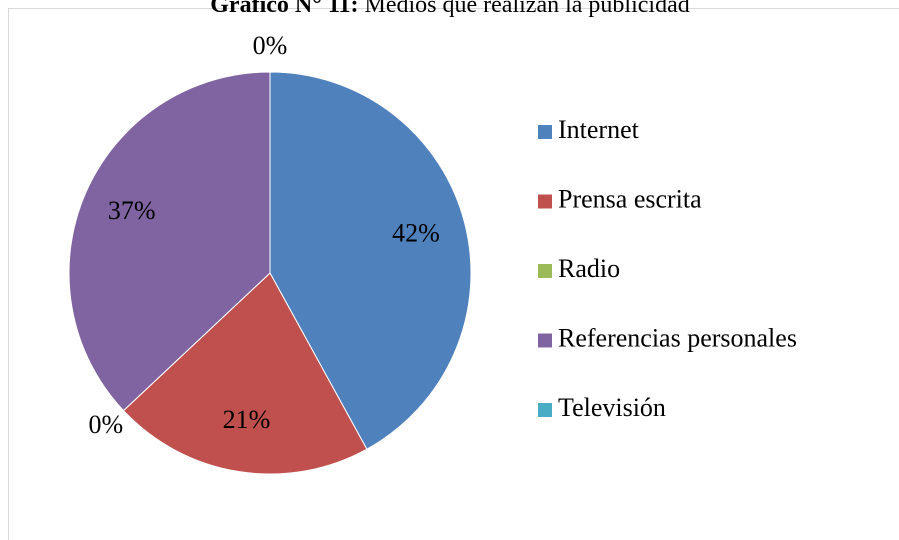 Image resolution: width=899 pixels, height=540 pixels. Describe the element at coordinates (527, 9) in the screenshot. I see `chart-title: Medios que realizan la publicidad` at that location.